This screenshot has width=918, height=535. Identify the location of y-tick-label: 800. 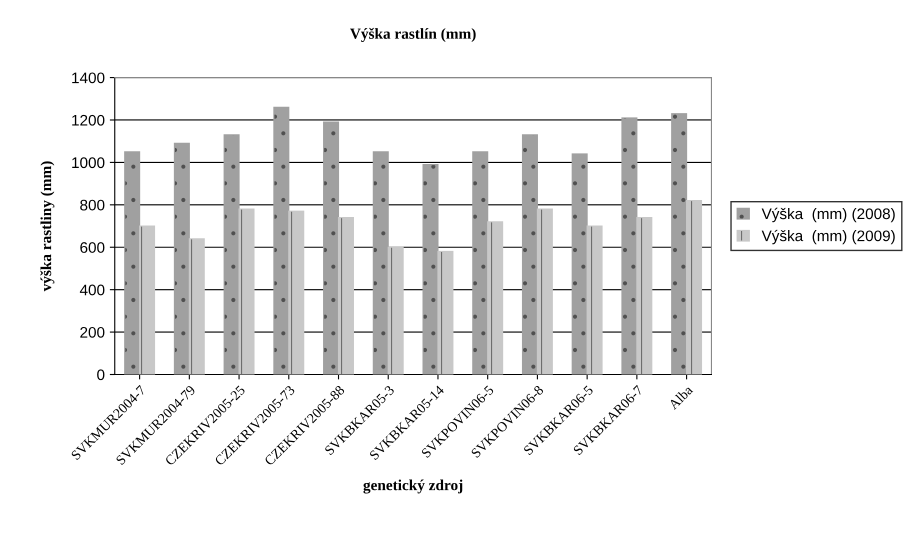
(92, 205).